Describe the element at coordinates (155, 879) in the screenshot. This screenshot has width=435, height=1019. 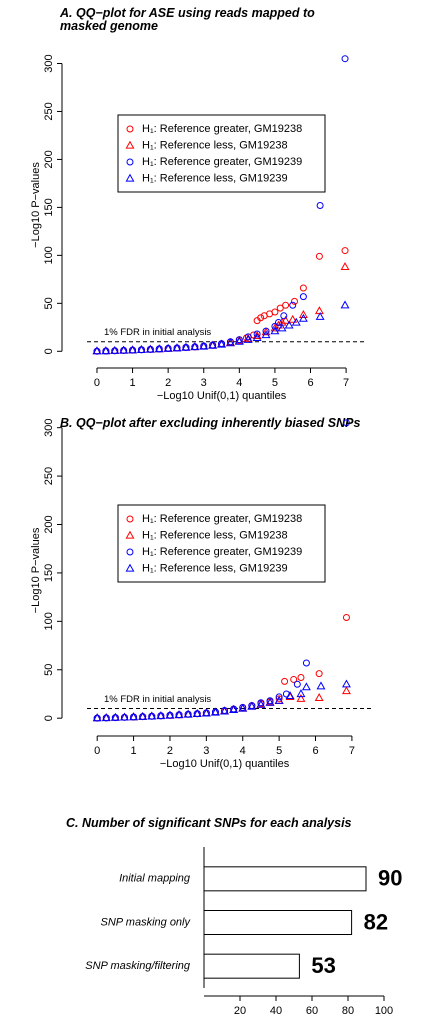
I see `category-label: Initial mapping` at that location.